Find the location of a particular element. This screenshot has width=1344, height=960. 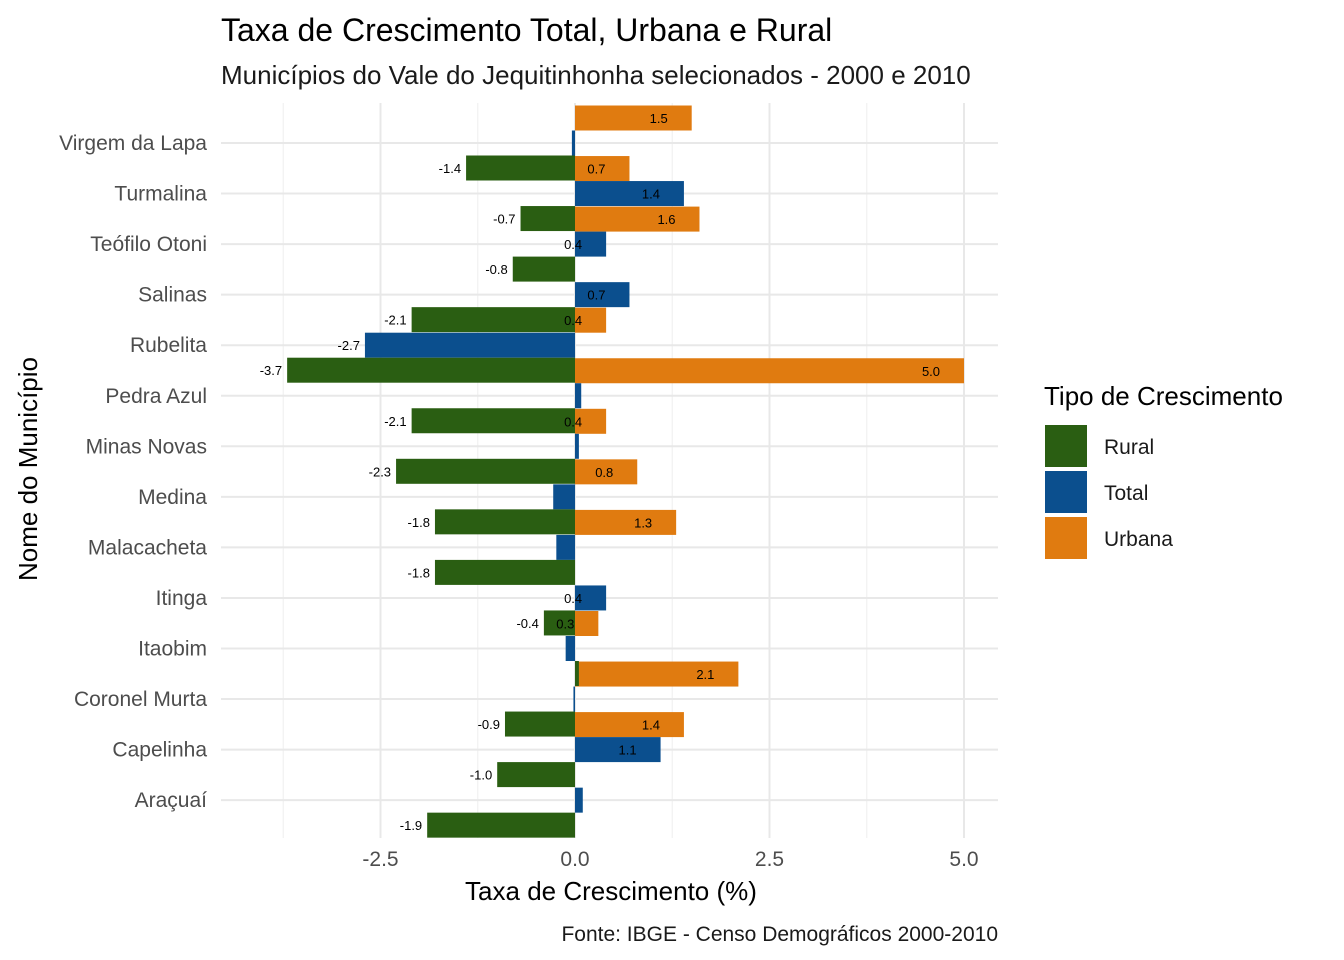

data-label-urbana-malacacheta: 1.3 is located at coordinates (643, 522).